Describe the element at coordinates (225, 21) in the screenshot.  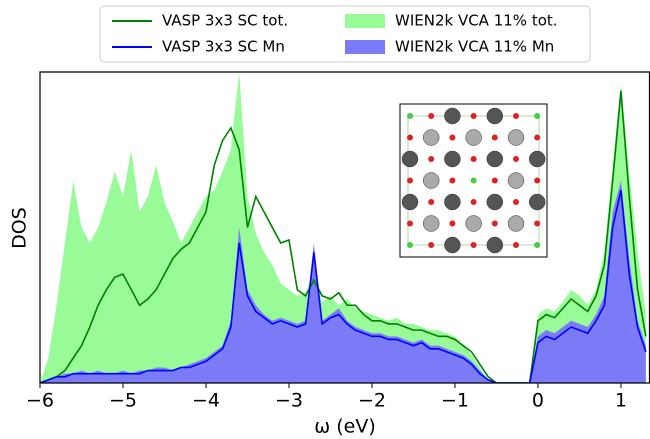
I see `legend-label: VASP 3x3 SC tot.` at that location.